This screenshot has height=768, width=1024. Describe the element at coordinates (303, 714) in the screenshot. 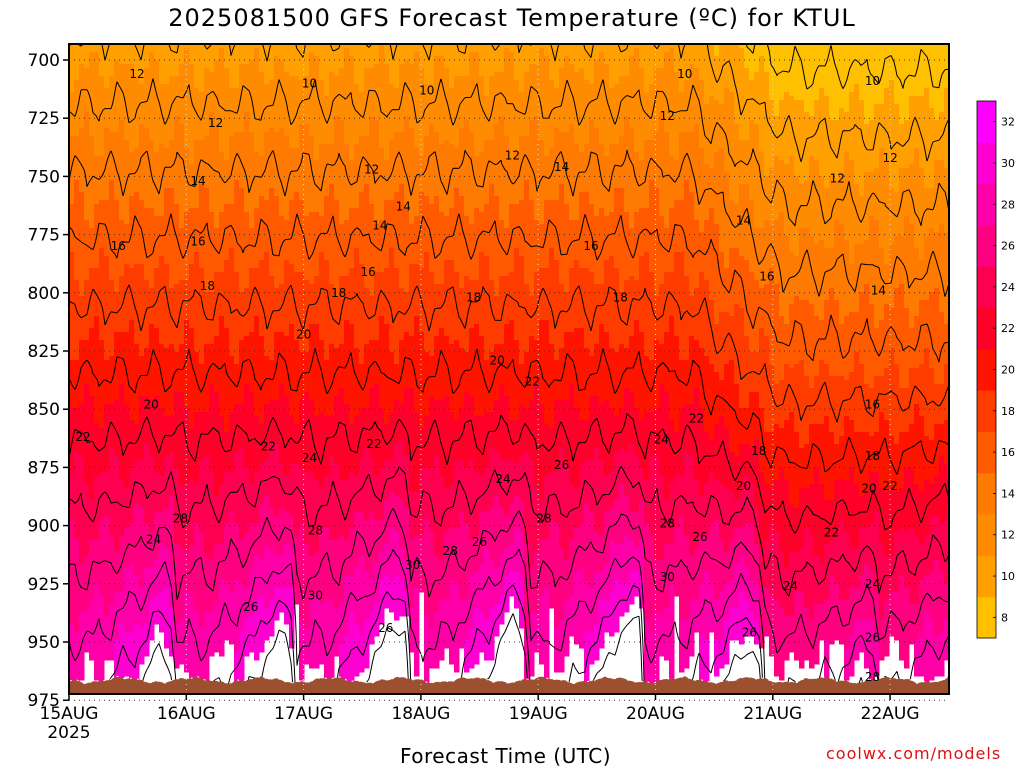

I see `x-tick-label: 17AUG` at that location.